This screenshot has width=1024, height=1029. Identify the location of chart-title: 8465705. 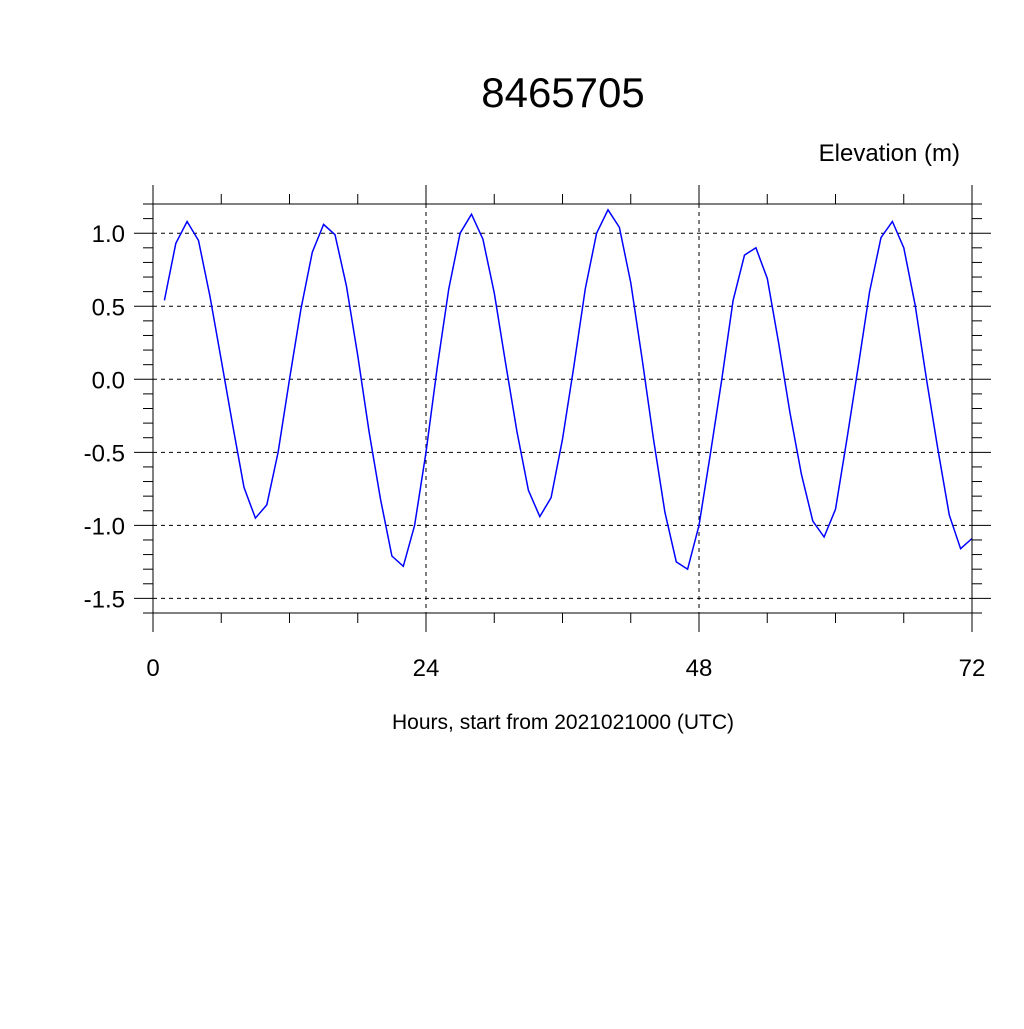
(563, 92).